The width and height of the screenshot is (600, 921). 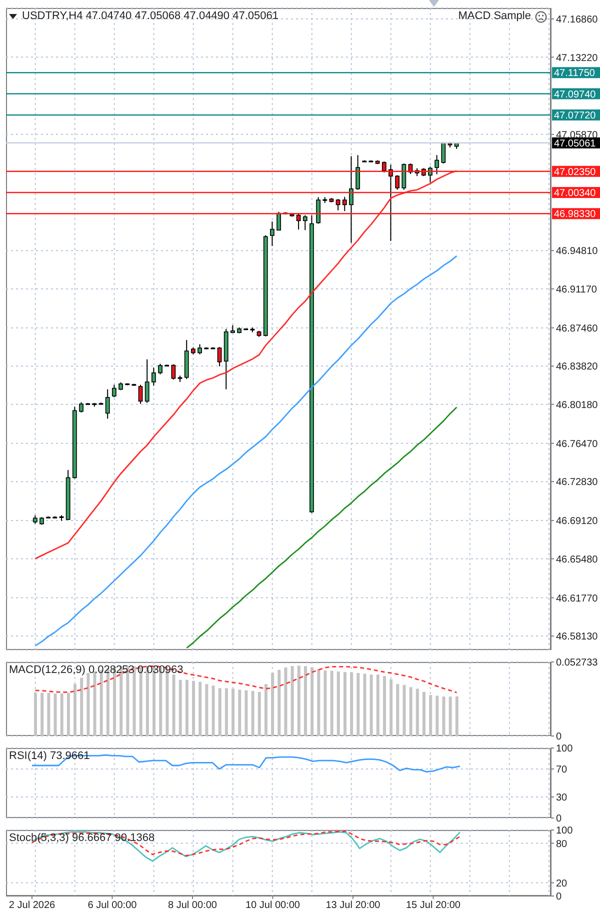 What do you see at coordinates (575, 172) in the screenshot?
I see `ref-line-label: 47.02350` at bounding box center [575, 172].